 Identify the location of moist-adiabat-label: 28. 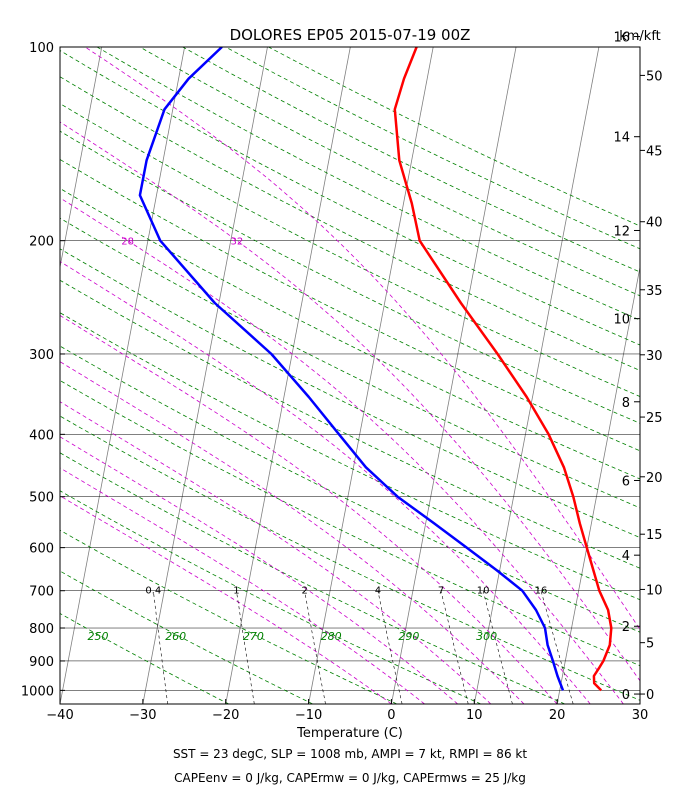
(127, 242).